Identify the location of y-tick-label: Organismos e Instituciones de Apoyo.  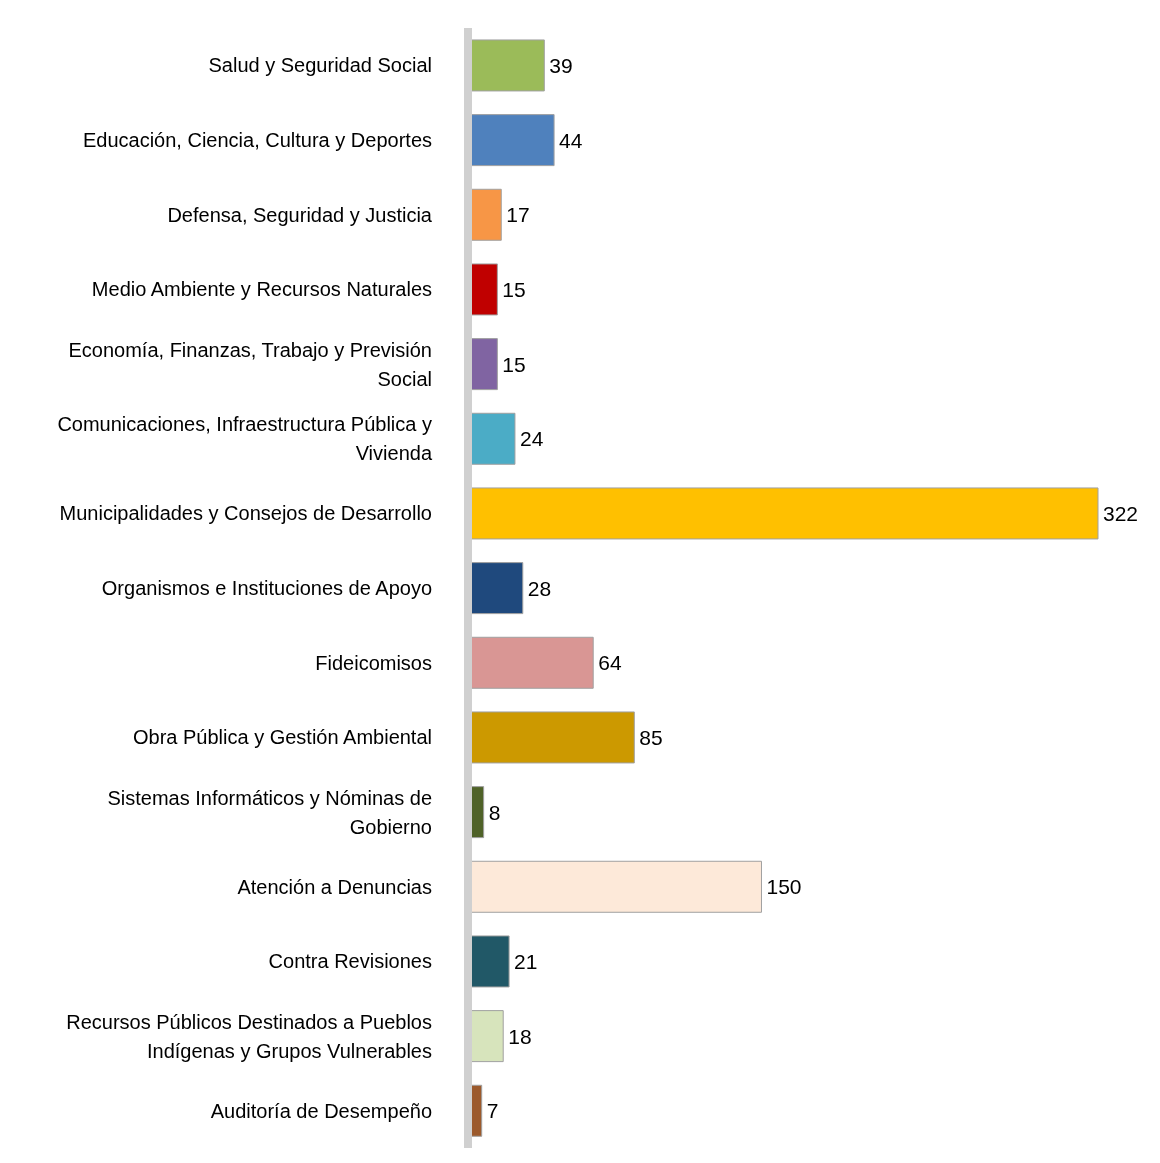
(266, 588).